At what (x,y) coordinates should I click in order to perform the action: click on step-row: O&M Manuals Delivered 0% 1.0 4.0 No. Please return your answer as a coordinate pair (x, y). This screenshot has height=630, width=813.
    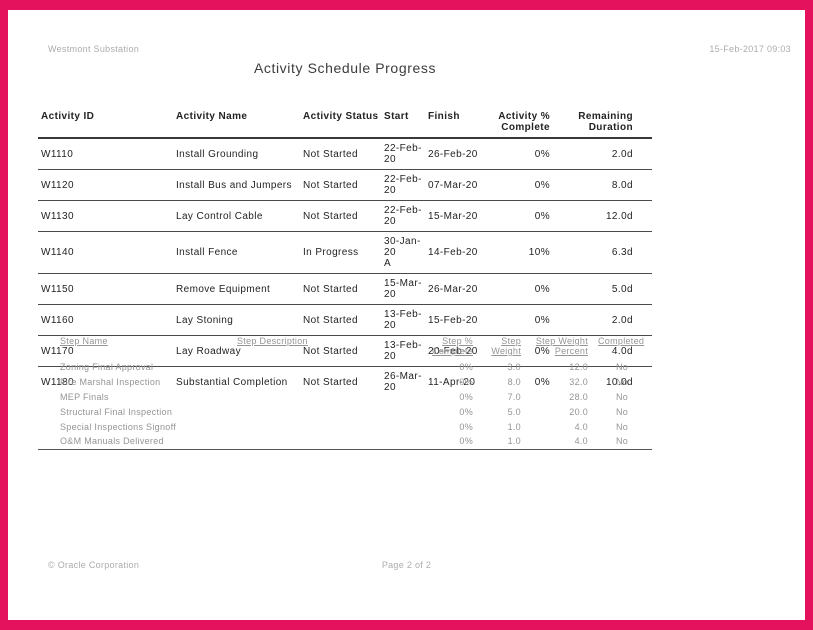
    Looking at the image, I should click on (345, 441).